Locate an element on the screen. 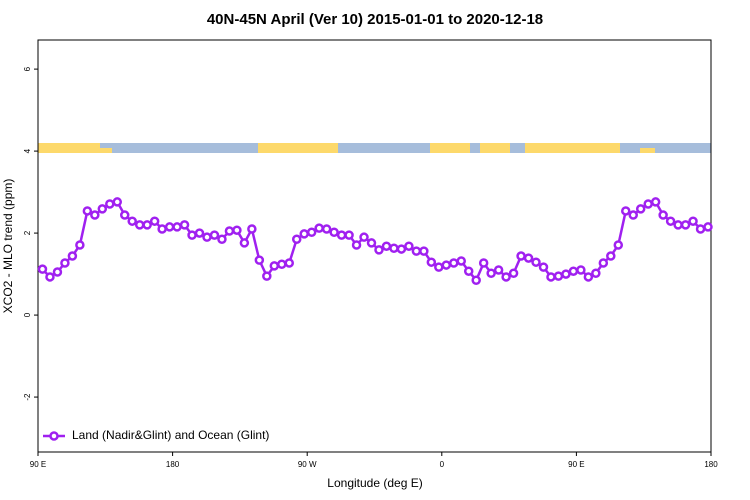  y-tick-label: 2 is located at coordinates (27, 232).